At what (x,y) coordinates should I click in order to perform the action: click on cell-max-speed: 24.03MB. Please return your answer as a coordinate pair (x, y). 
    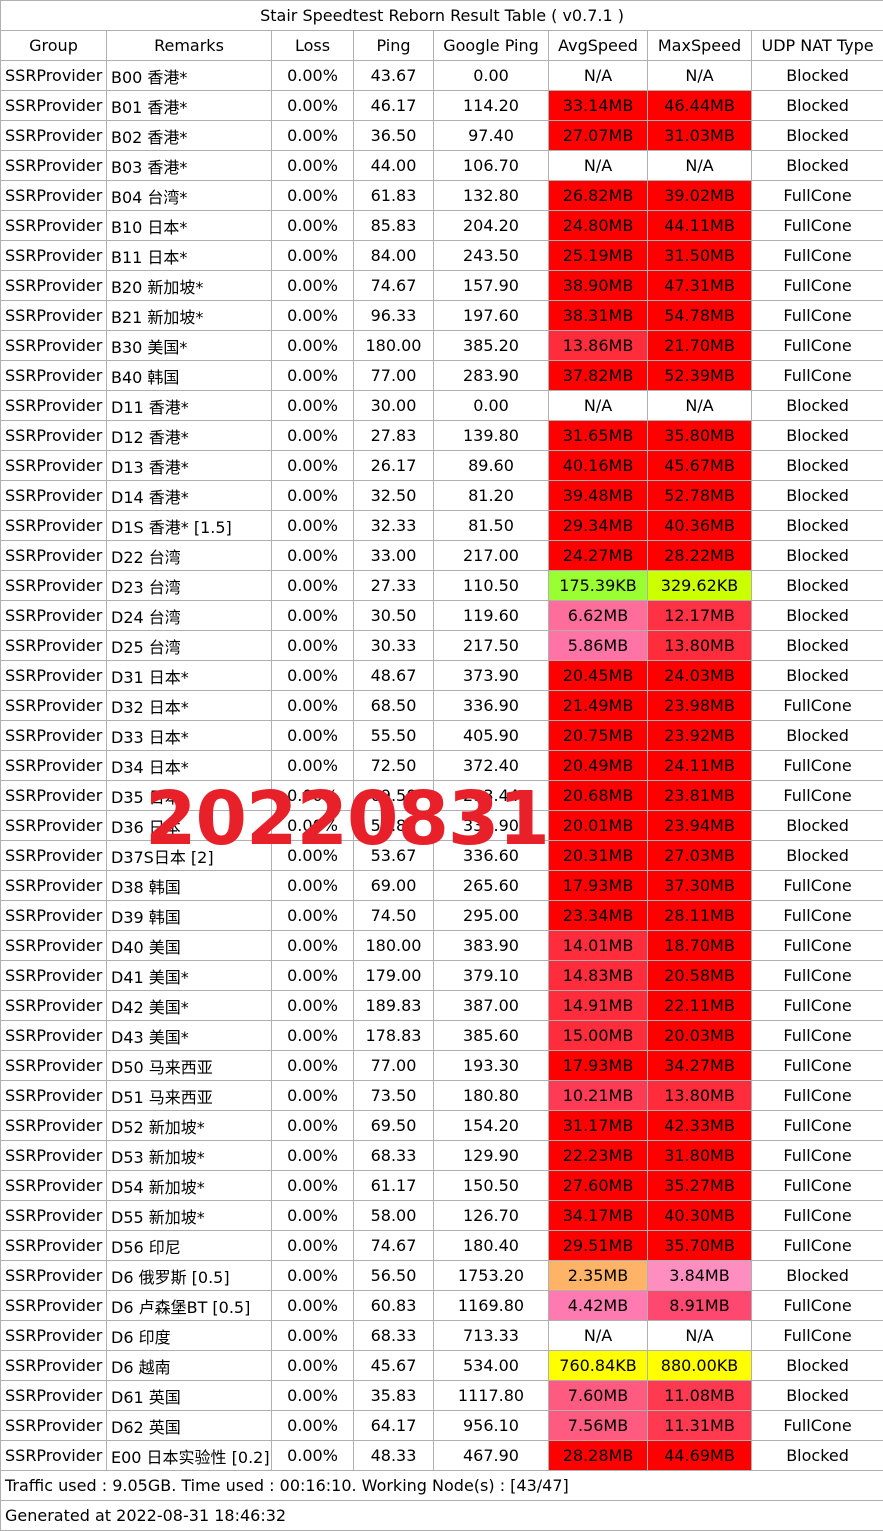
    Looking at the image, I should click on (700, 676).